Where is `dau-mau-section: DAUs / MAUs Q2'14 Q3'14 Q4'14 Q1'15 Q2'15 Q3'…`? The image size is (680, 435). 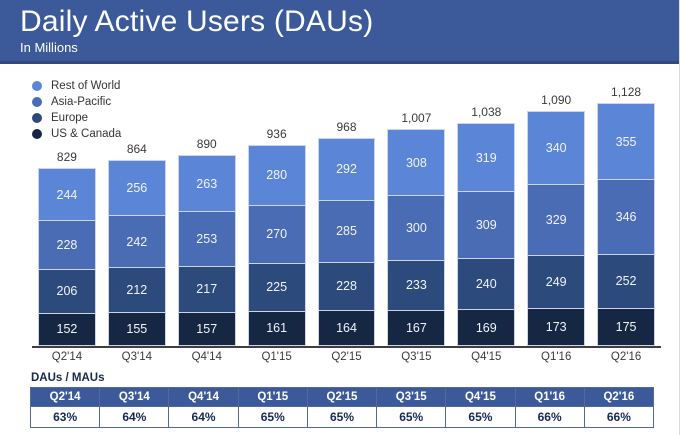
dau-mau-section: DAUs / MAUs Q2'14 Q3'14 Q4'14 Q1'15 Q2'15 Q3'… is located at coordinates (342, 400).